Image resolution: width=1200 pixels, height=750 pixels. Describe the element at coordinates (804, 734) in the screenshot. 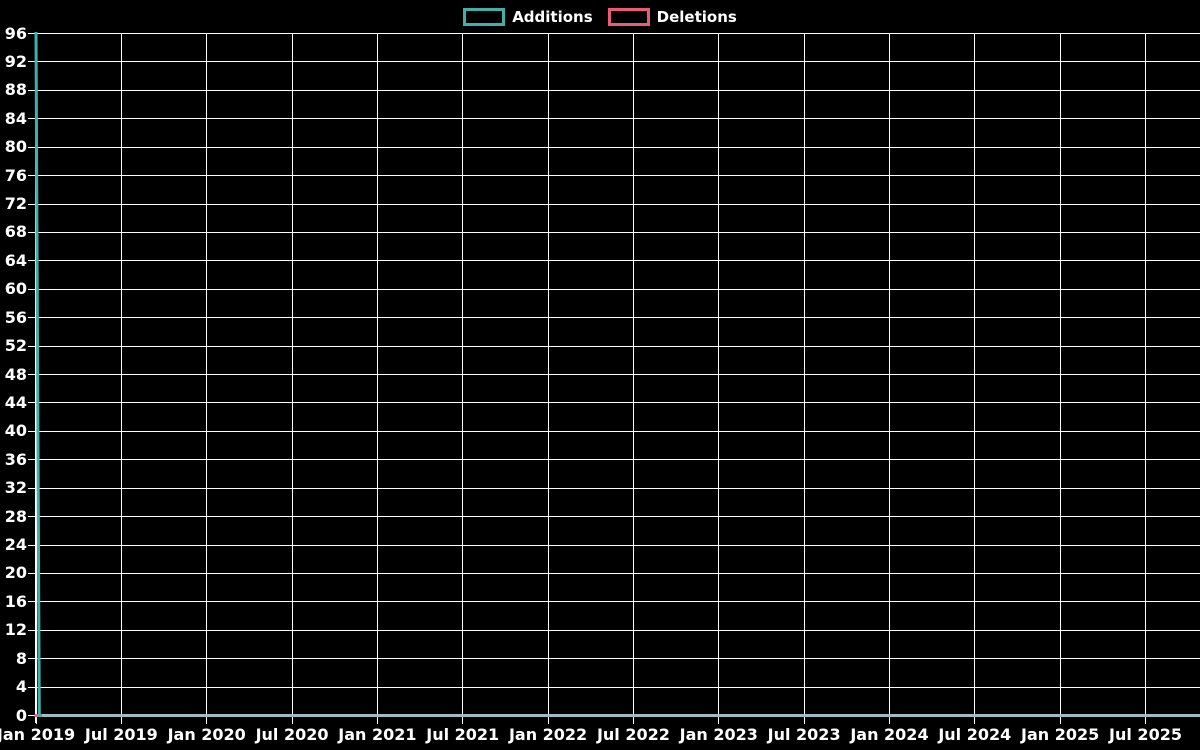

I see `x-tick-label: Jul 2023` at that location.